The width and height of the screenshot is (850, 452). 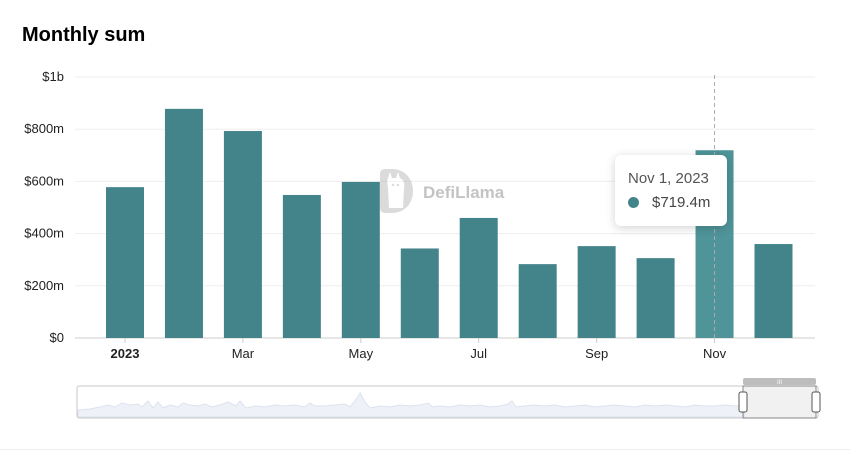 I want to click on range-slider-sparkline, so click(x=411, y=405).